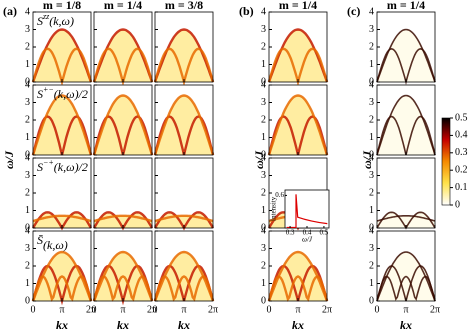 The height and width of the screenshot is (334, 469). I want to click on inset-x-label: ω/J, so click(307, 240).